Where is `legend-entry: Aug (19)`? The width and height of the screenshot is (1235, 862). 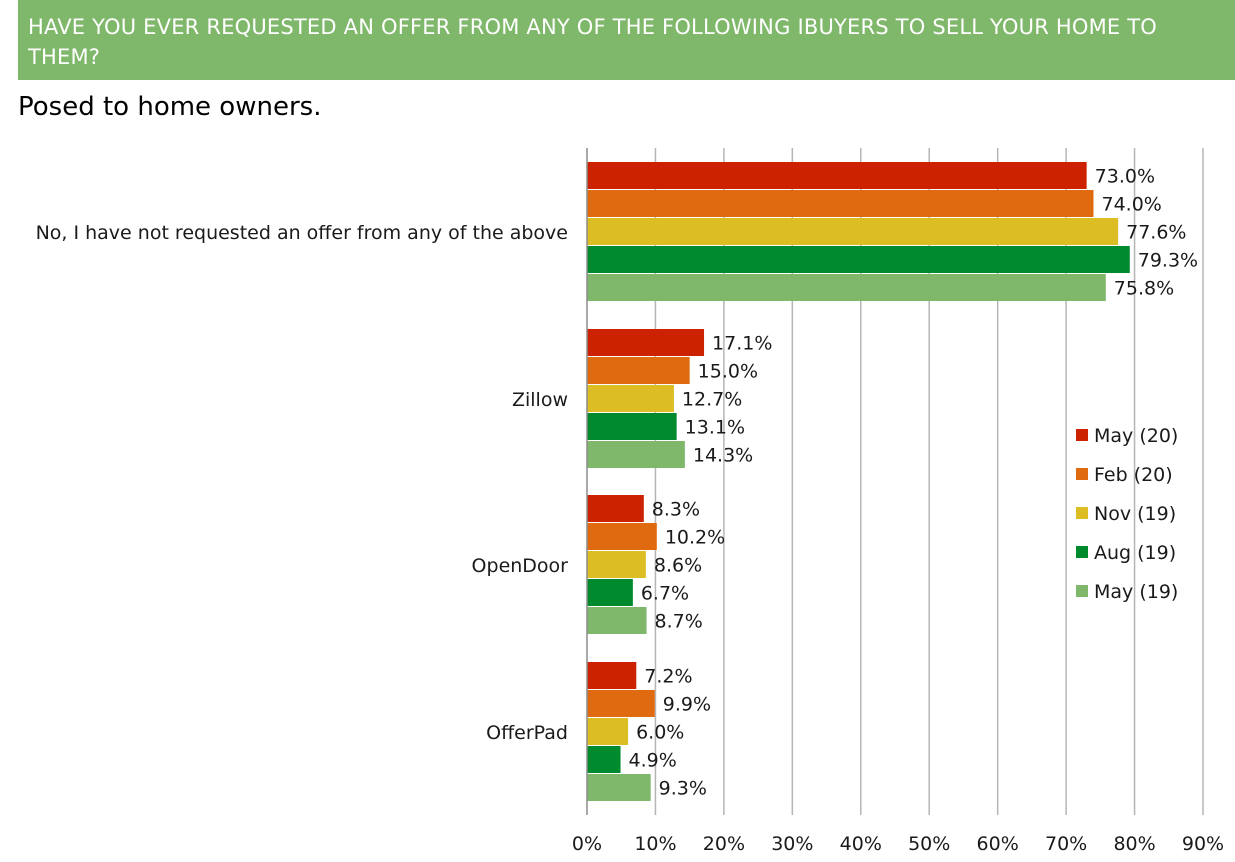
legend-entry: Aug (19) is located at coordinates (1135, 553).